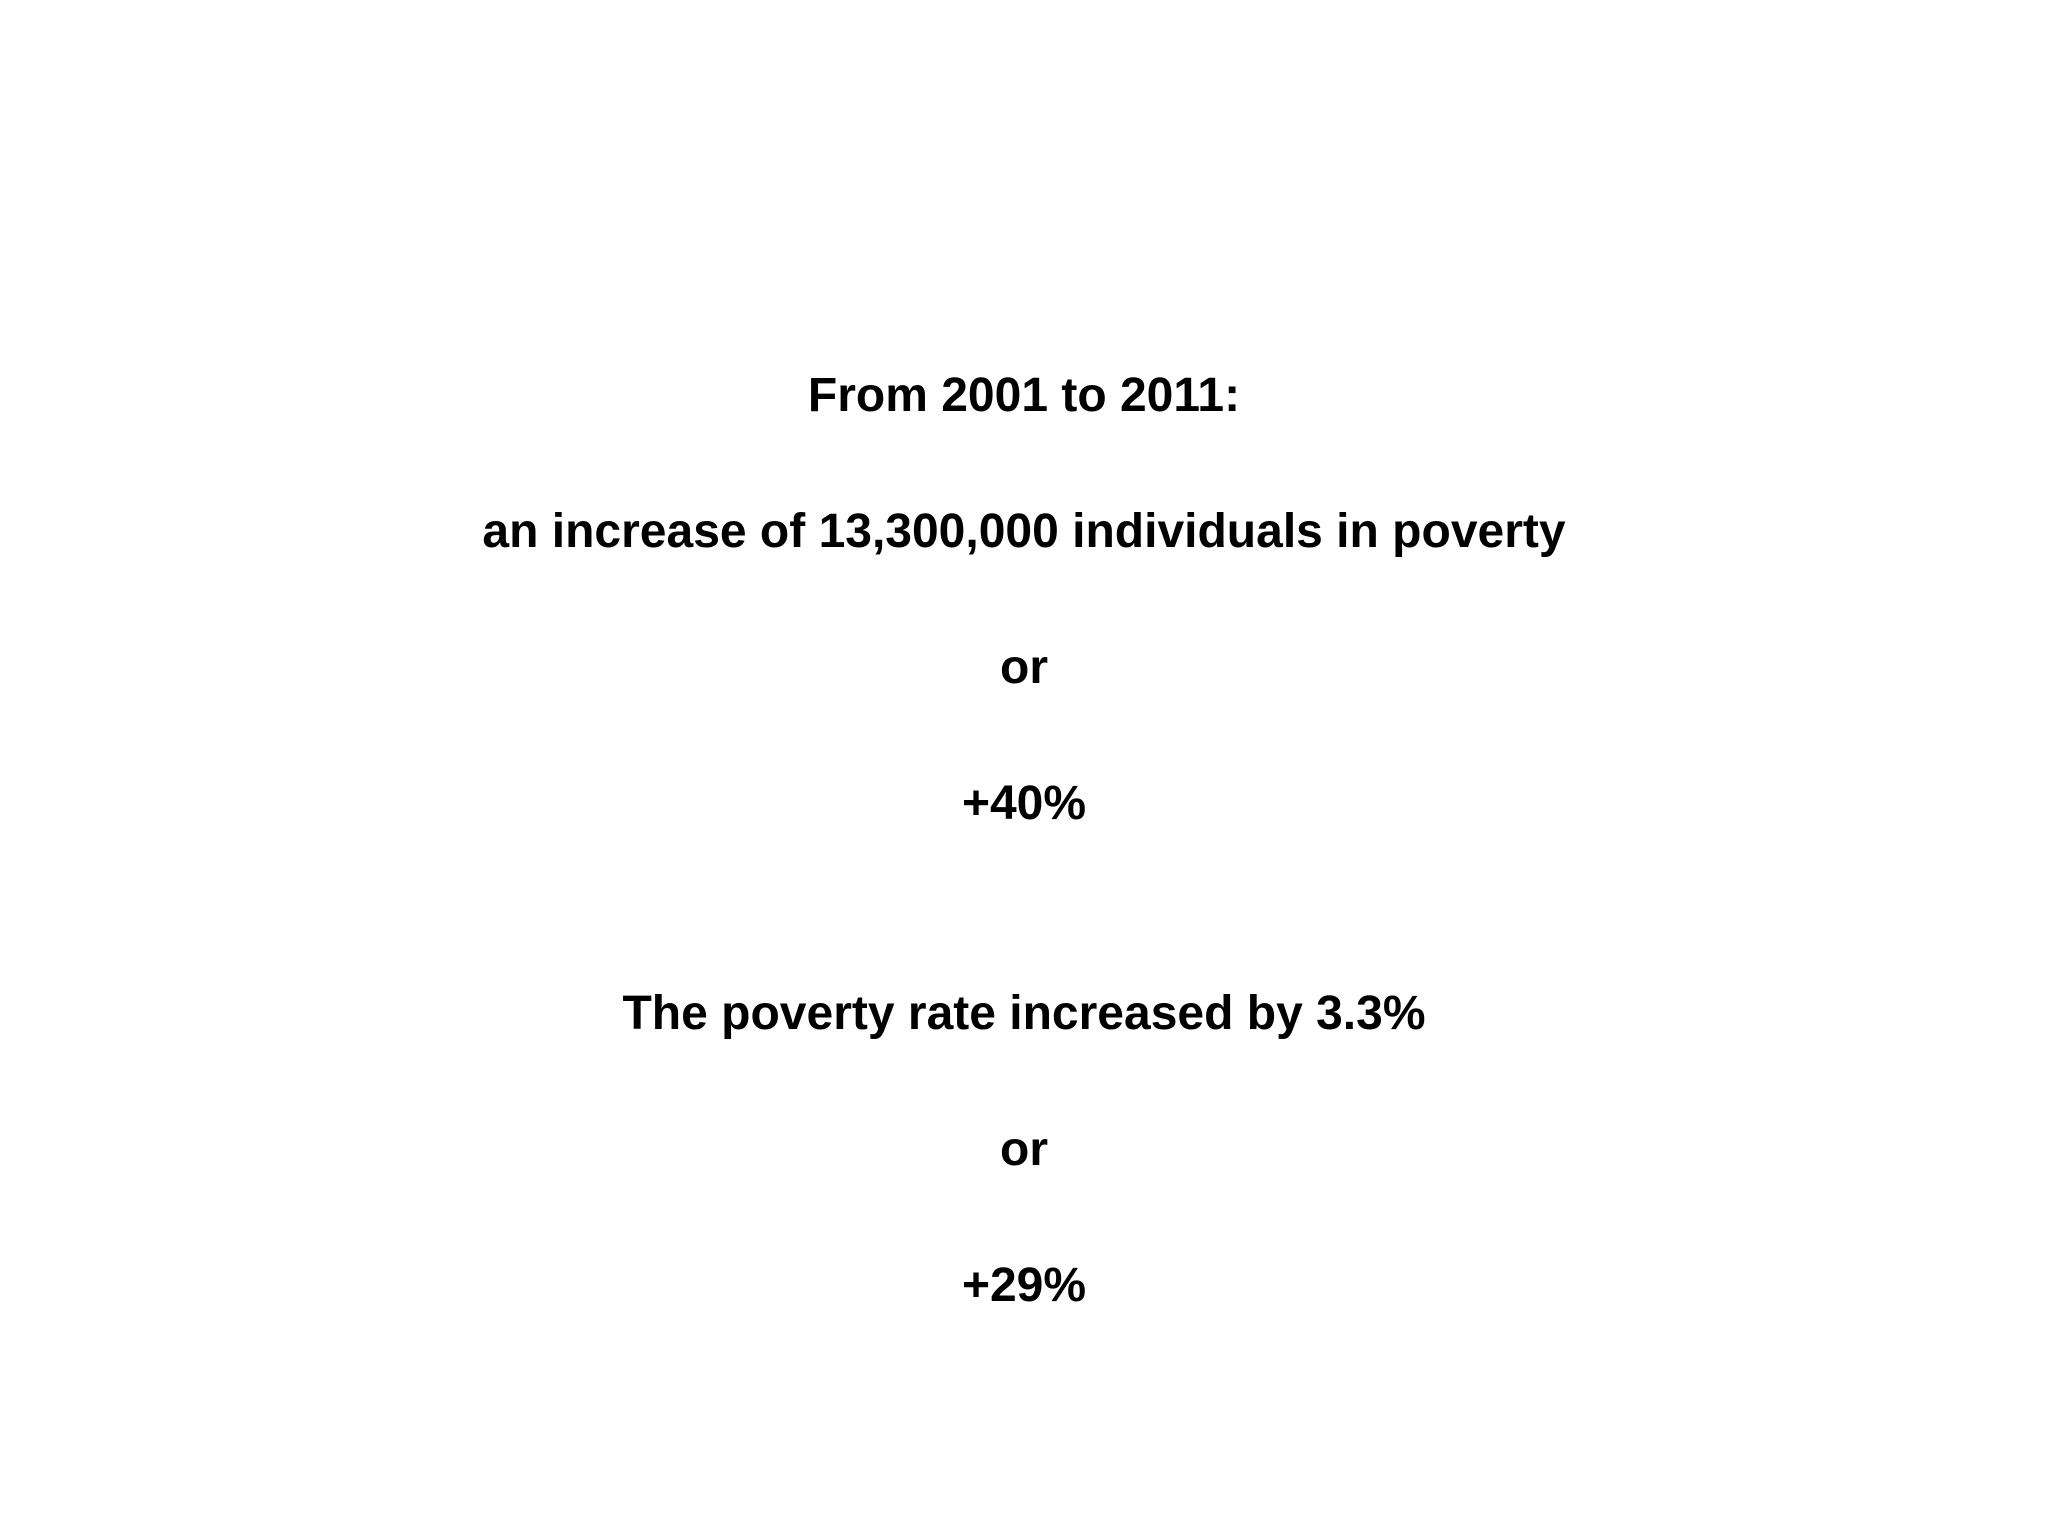 The height and width of the screenshot is (1536, 2048). I want to click on individuals-percent-increase: +40%, so click(1024, 803).